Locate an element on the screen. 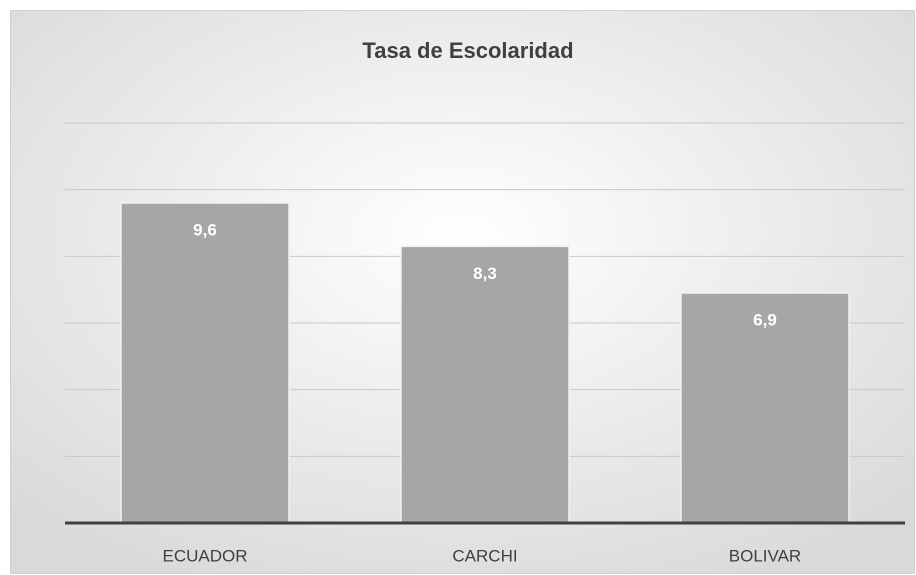  x-tick-label: ECUADOR is located at coordinates (204, 555).